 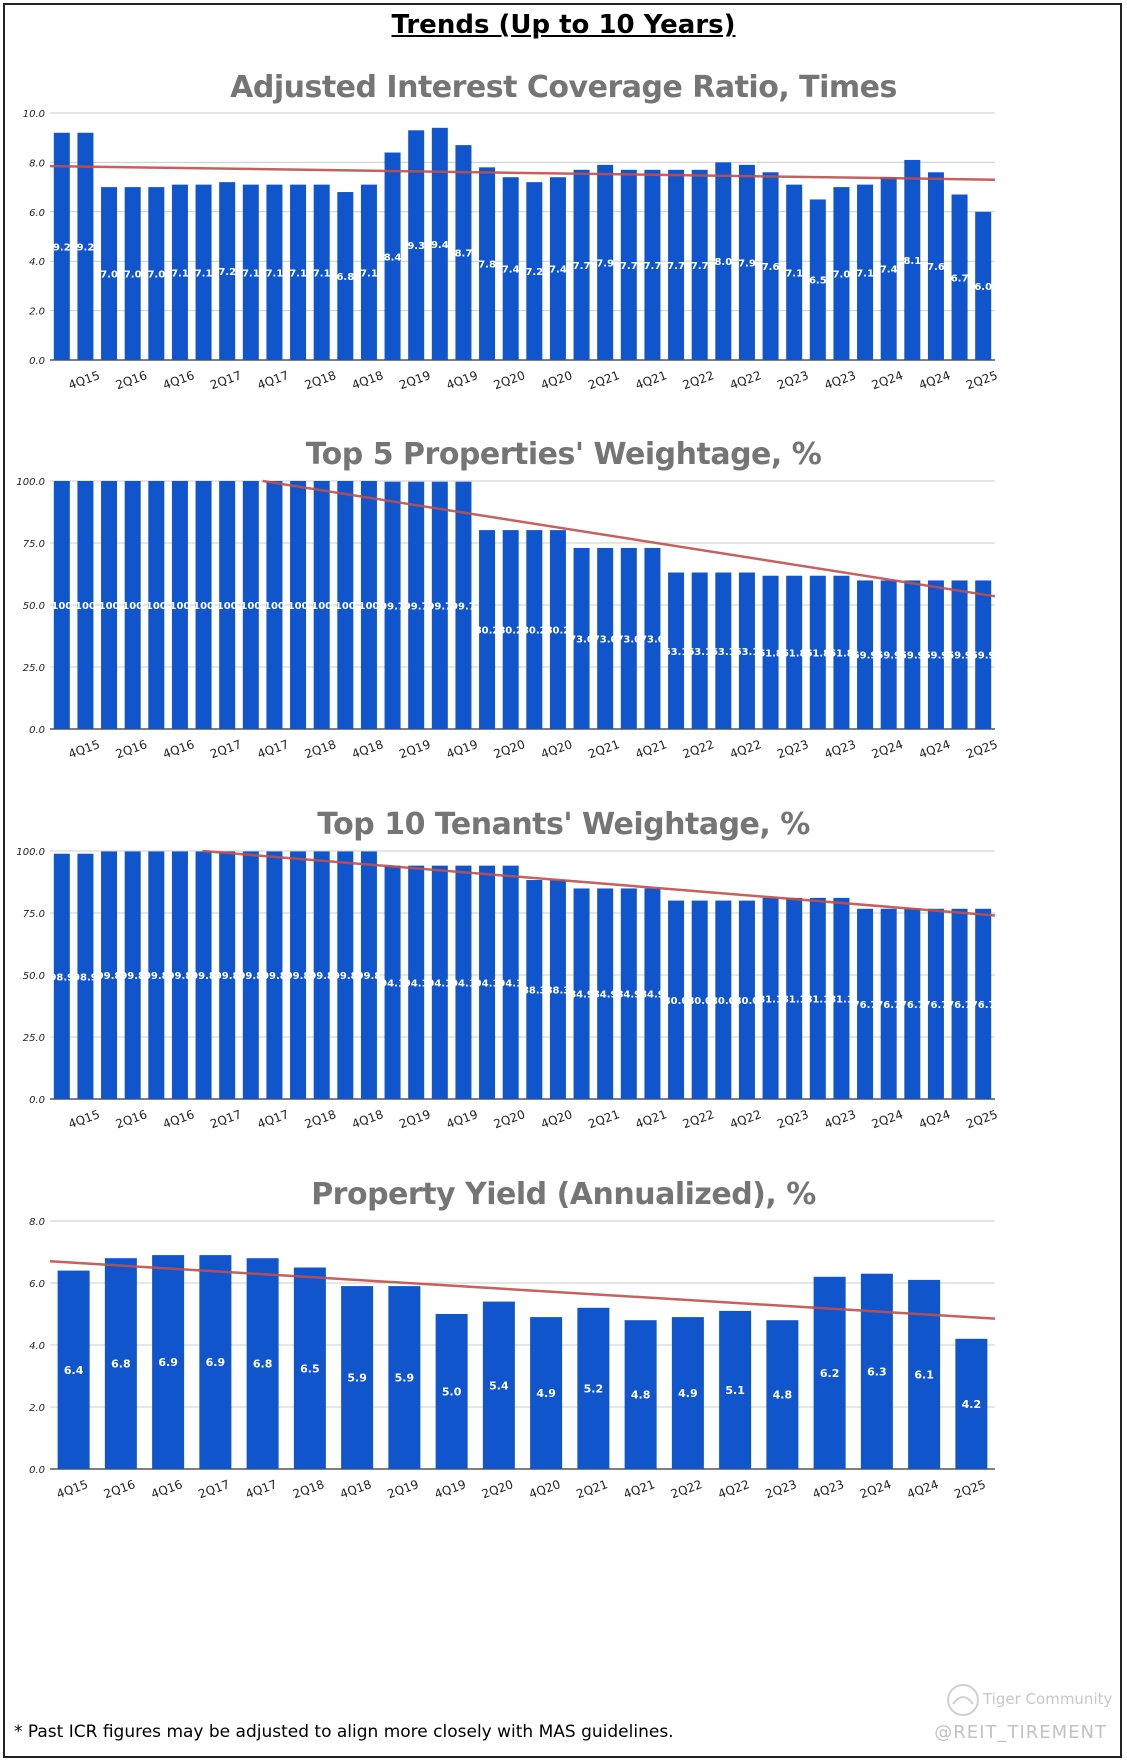 What do you see at coordinates (686, 1489) in the screenshot?
I see `x-tick-label: 2Q22` at bounding box center [686, 1489].